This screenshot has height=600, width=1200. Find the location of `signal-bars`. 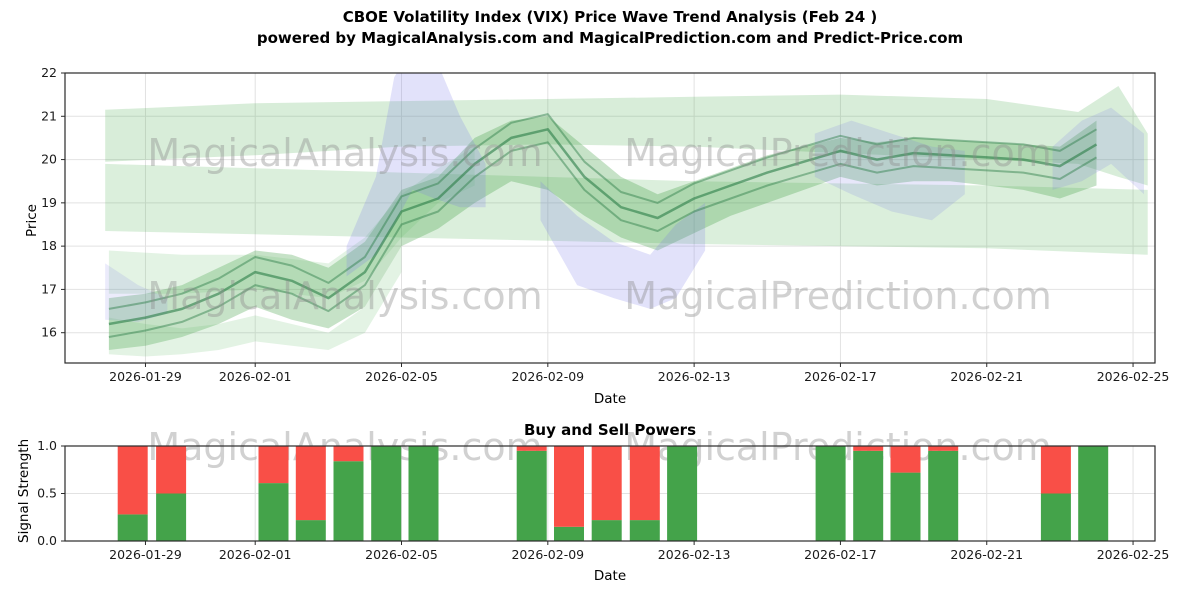

signal-bars is located at coordinates (613, 494).